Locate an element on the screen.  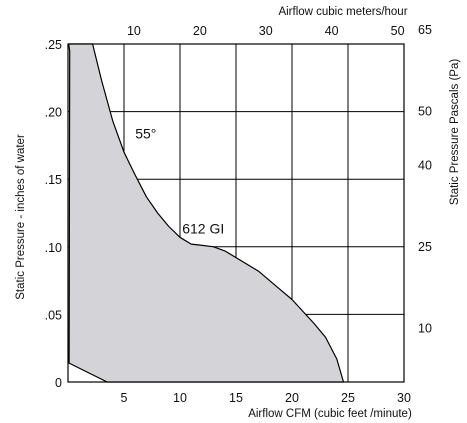
x-bottom-tick-label: 30 is located at coordinates (404, 398).